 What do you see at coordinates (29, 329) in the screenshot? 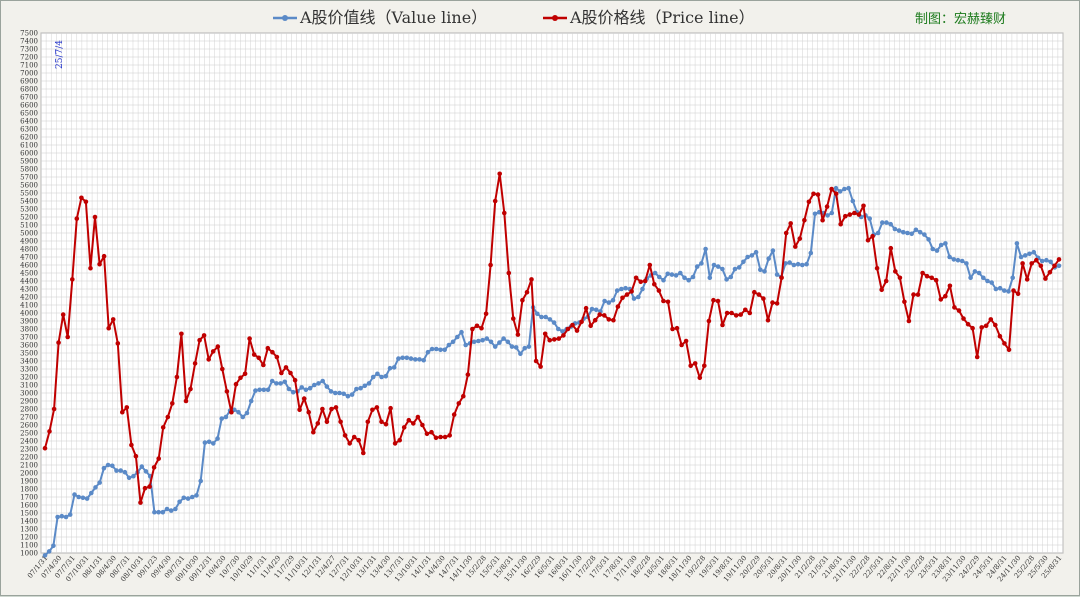
I see `y-tick-label: 3800` at bounding box center [29, 329].